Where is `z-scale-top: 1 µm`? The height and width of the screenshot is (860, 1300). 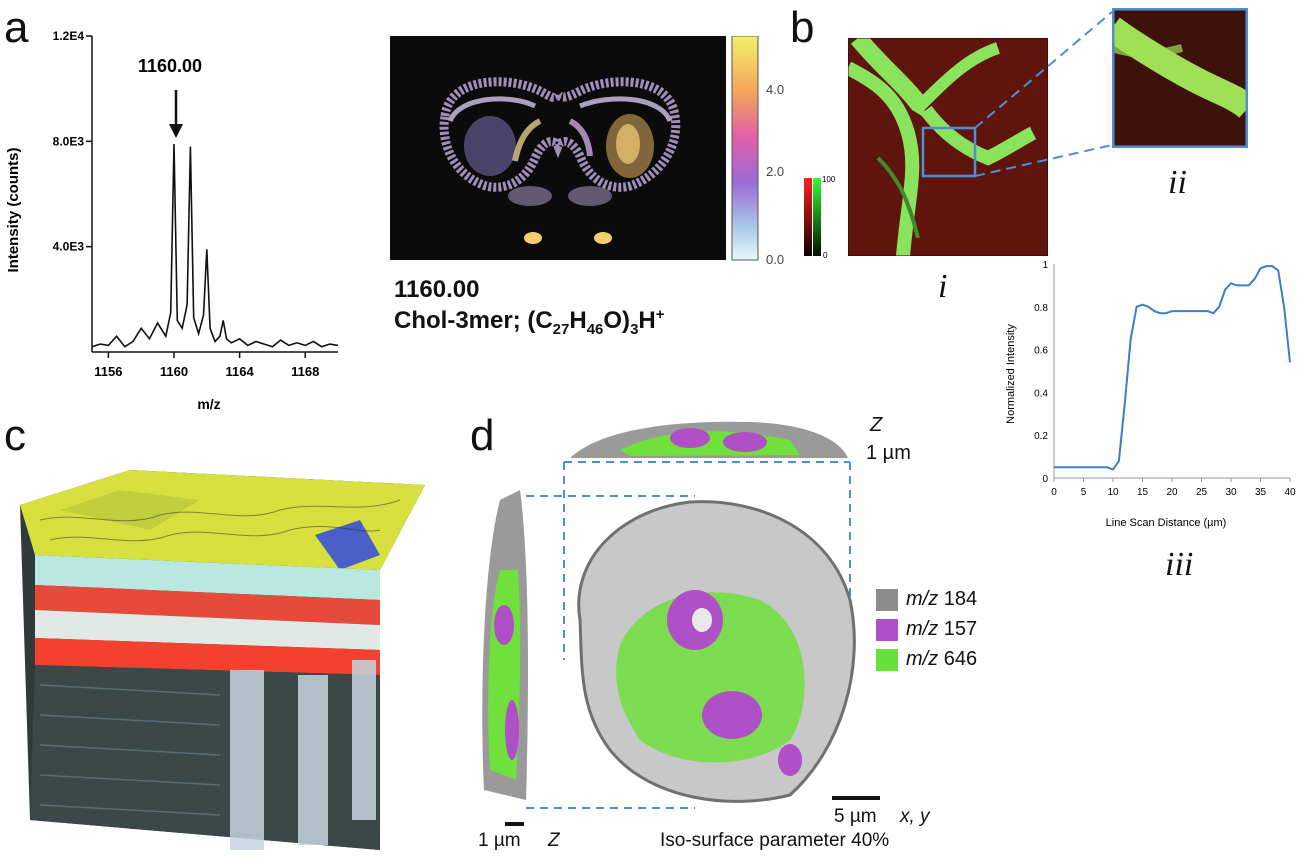
z-scale-top: 1 µm is located at coordinates (888, 453).